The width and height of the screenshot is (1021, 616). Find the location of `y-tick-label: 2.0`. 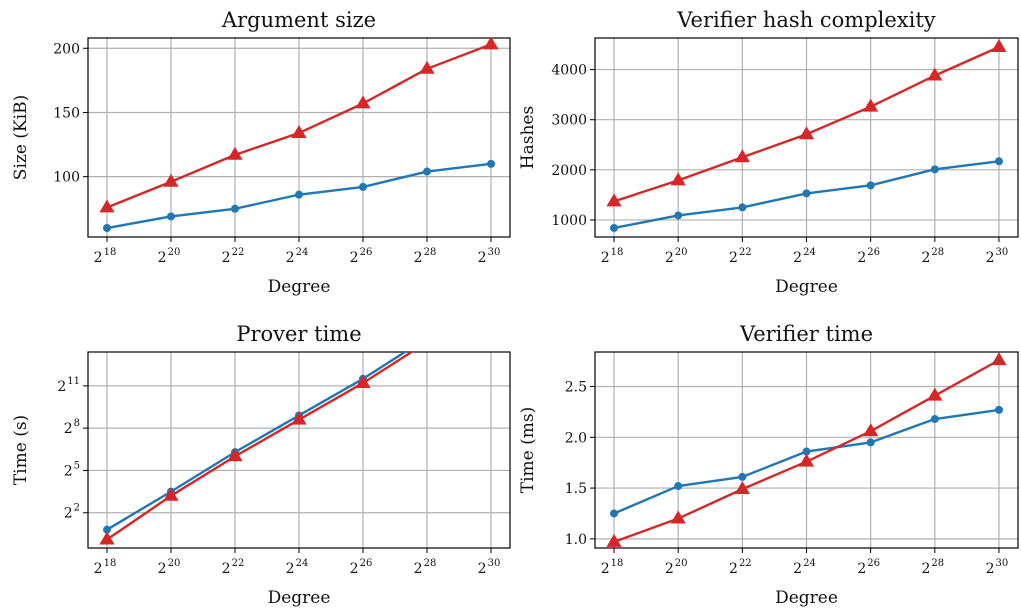

y-tick-label: 2.0 is located at coordinates (576, 438).